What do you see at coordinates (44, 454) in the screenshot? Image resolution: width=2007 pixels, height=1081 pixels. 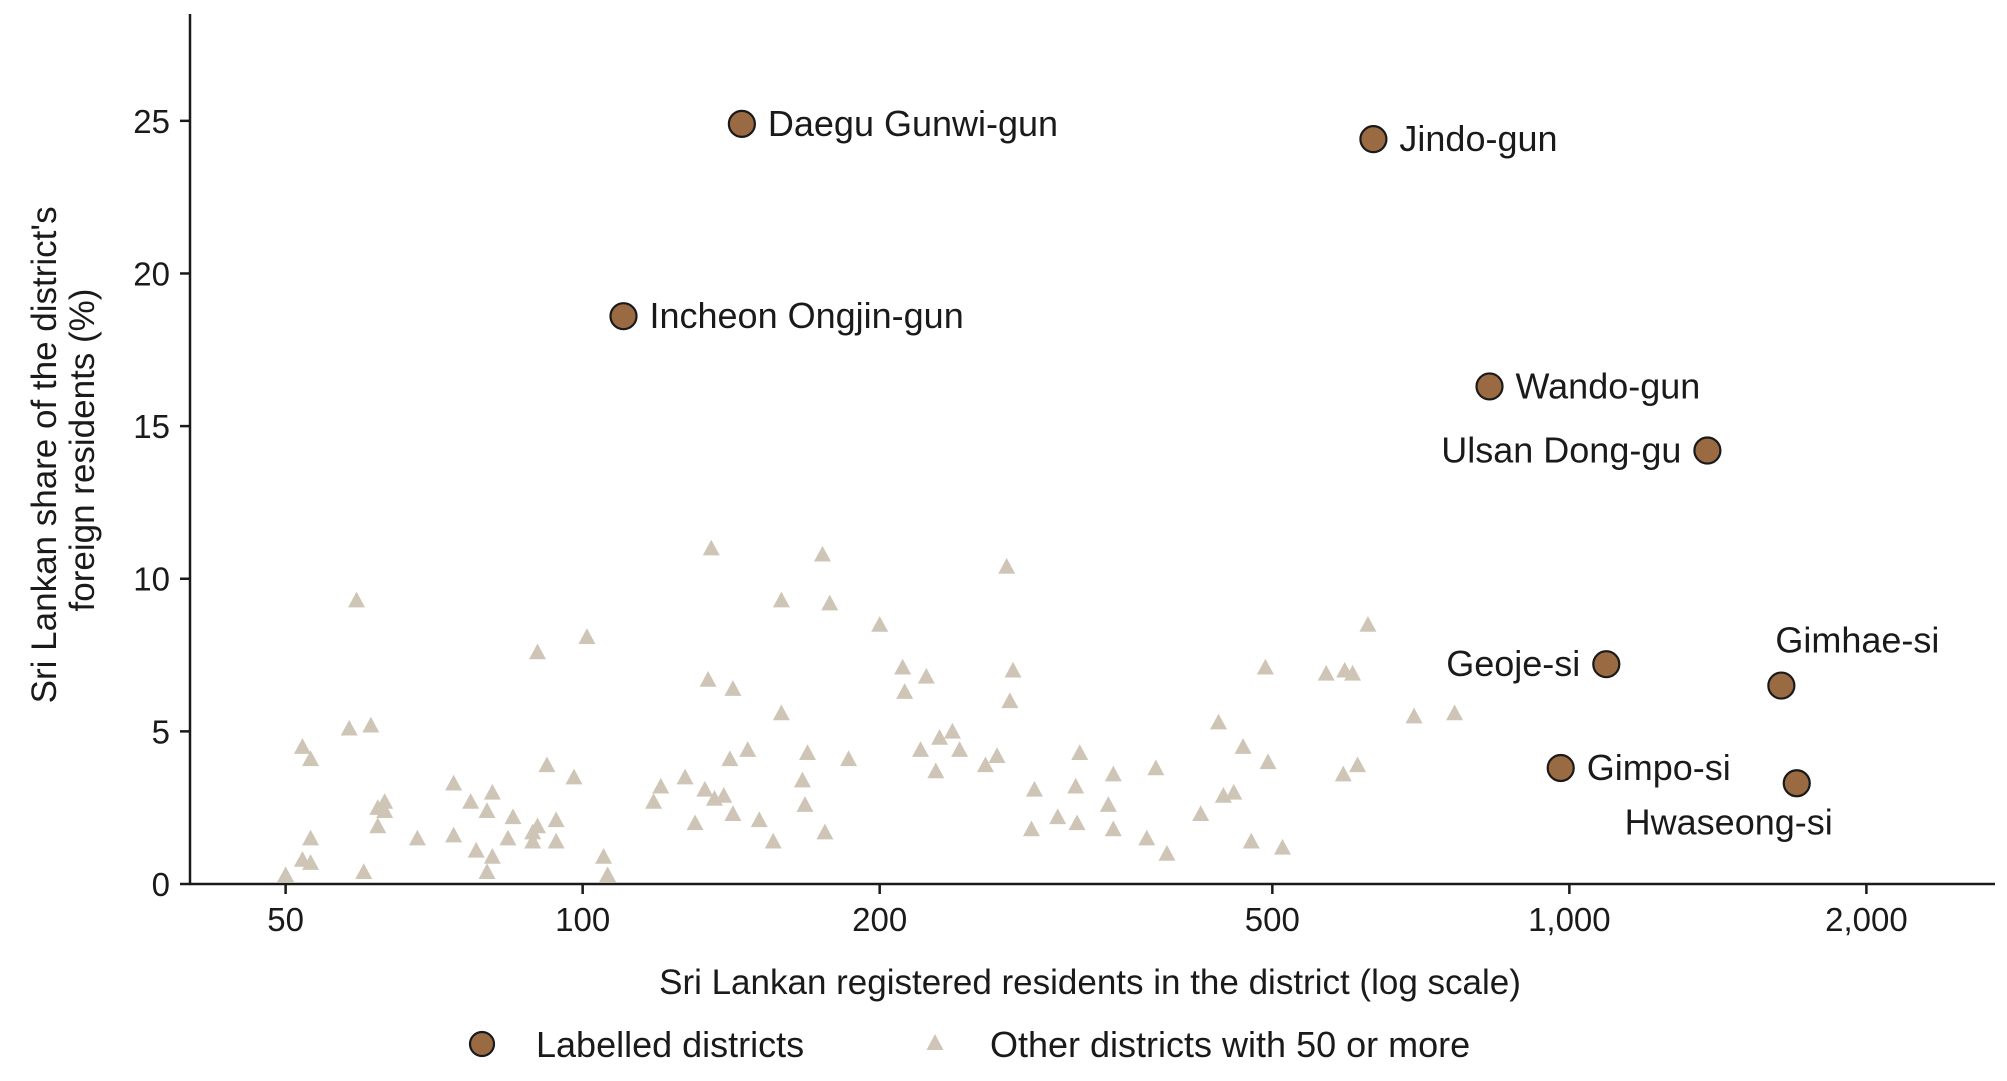 I see `y-axis-title-line-1: Sri Lankan share of the district's` at bounding box center [44, 454].